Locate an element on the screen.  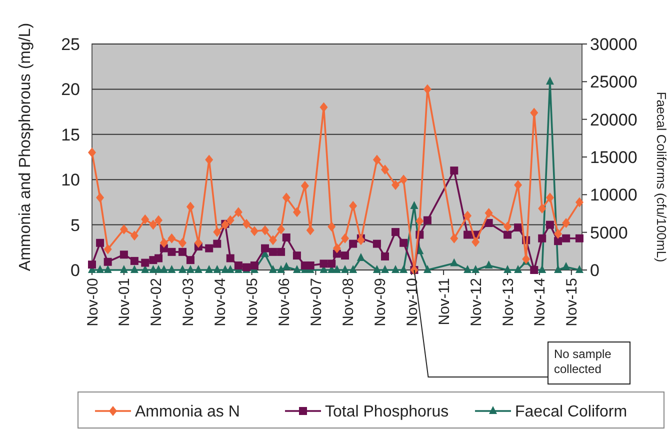
x-tick-label: Nov-02 is located at coordinates (157, 302).